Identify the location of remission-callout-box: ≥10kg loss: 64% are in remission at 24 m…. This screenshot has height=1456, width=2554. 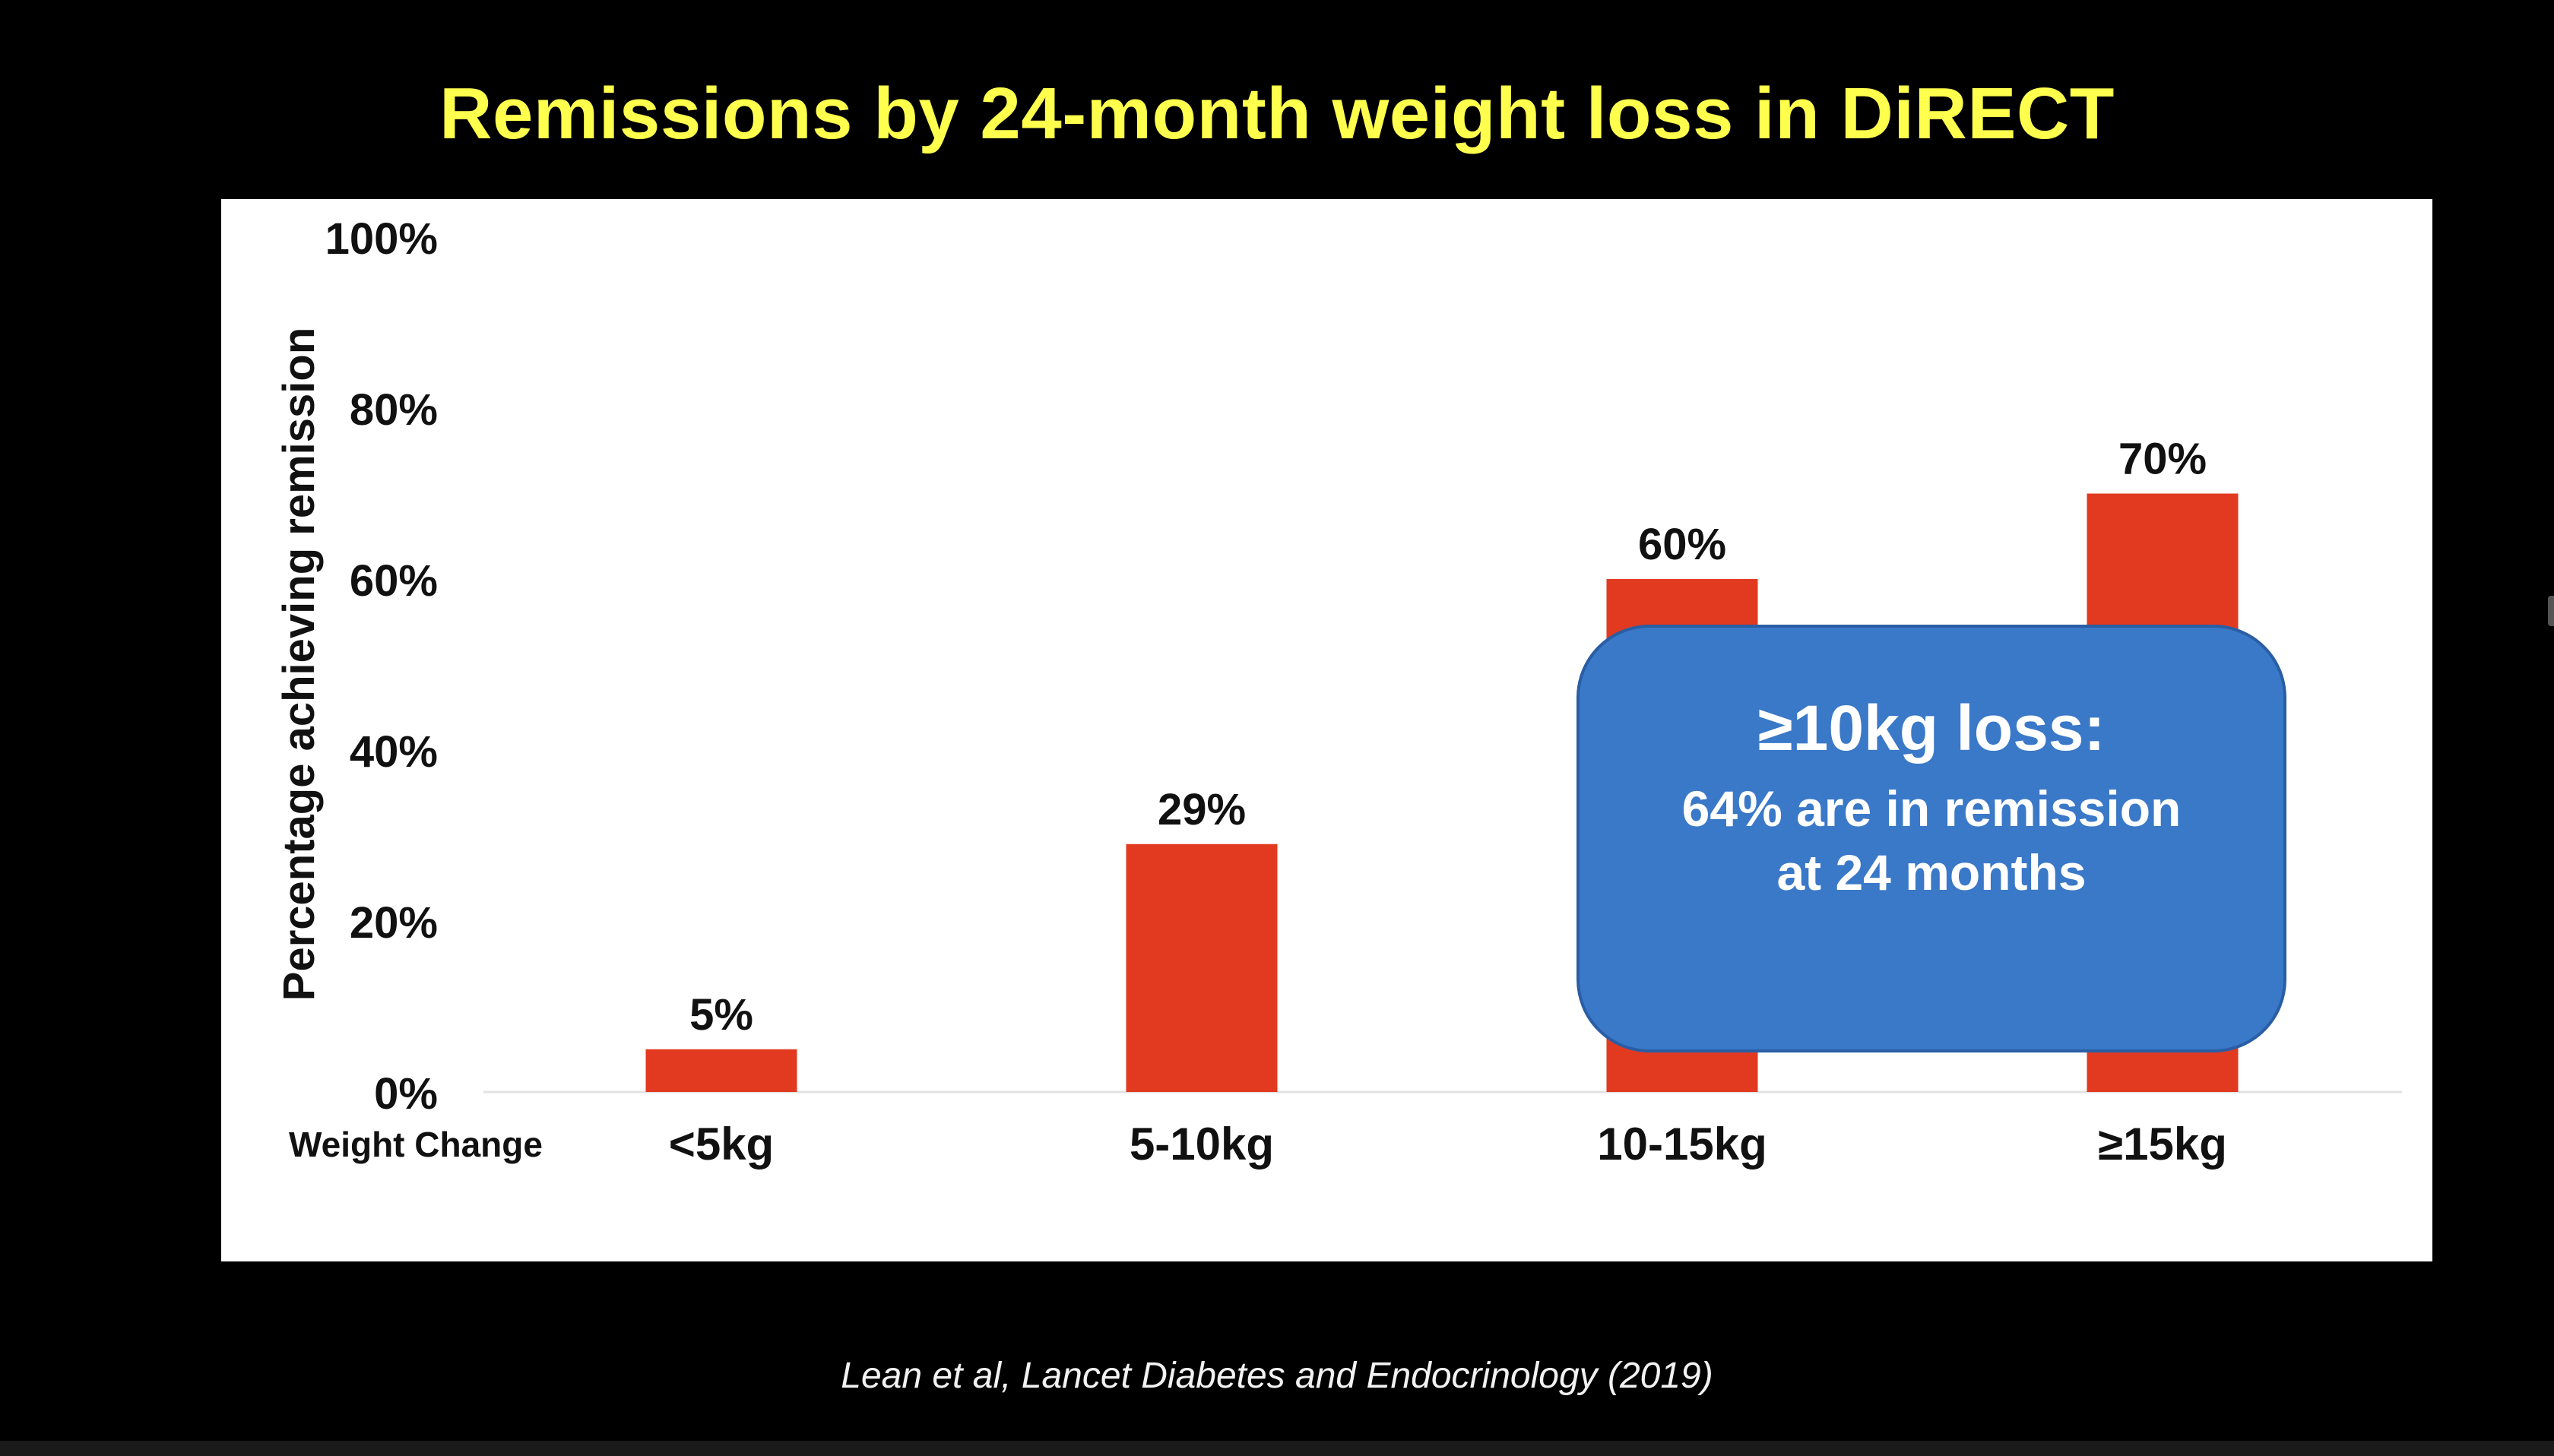
(1931, 838).